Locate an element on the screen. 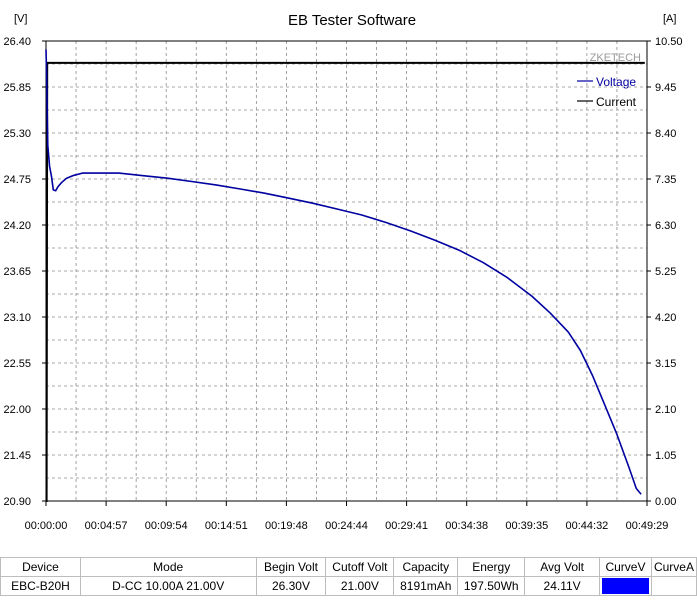 The image size is (697, 614). x-tick-label: 00:04:57 is located at coordinates (106, 526).